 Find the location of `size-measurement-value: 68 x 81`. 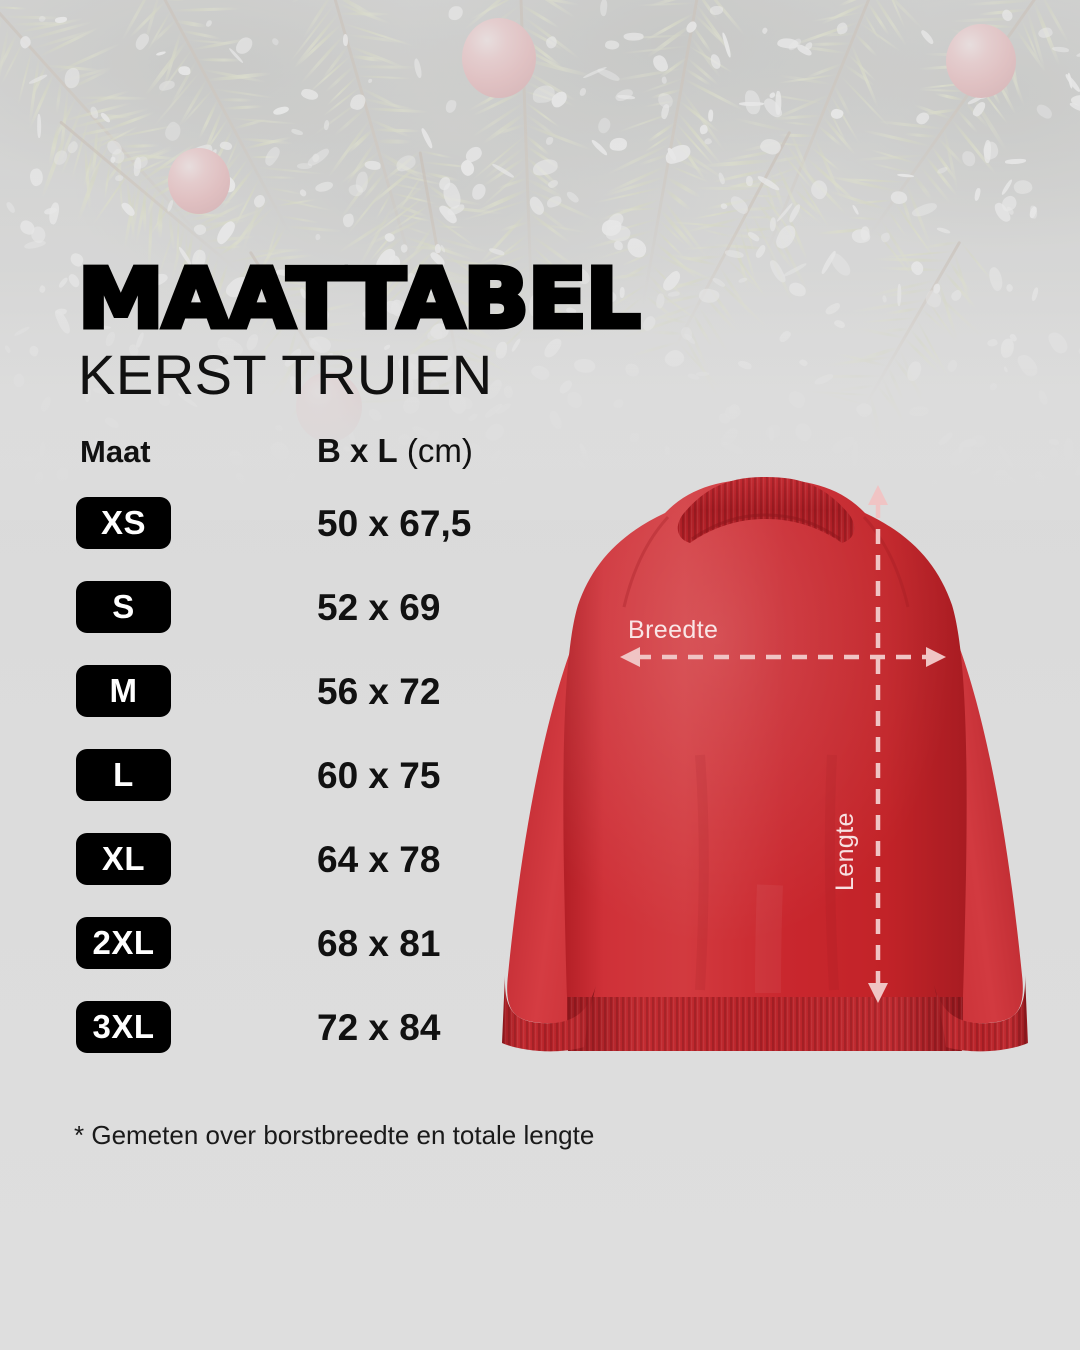

size-measurement-value: 68 x 81 is located at coordinates (379, 943).